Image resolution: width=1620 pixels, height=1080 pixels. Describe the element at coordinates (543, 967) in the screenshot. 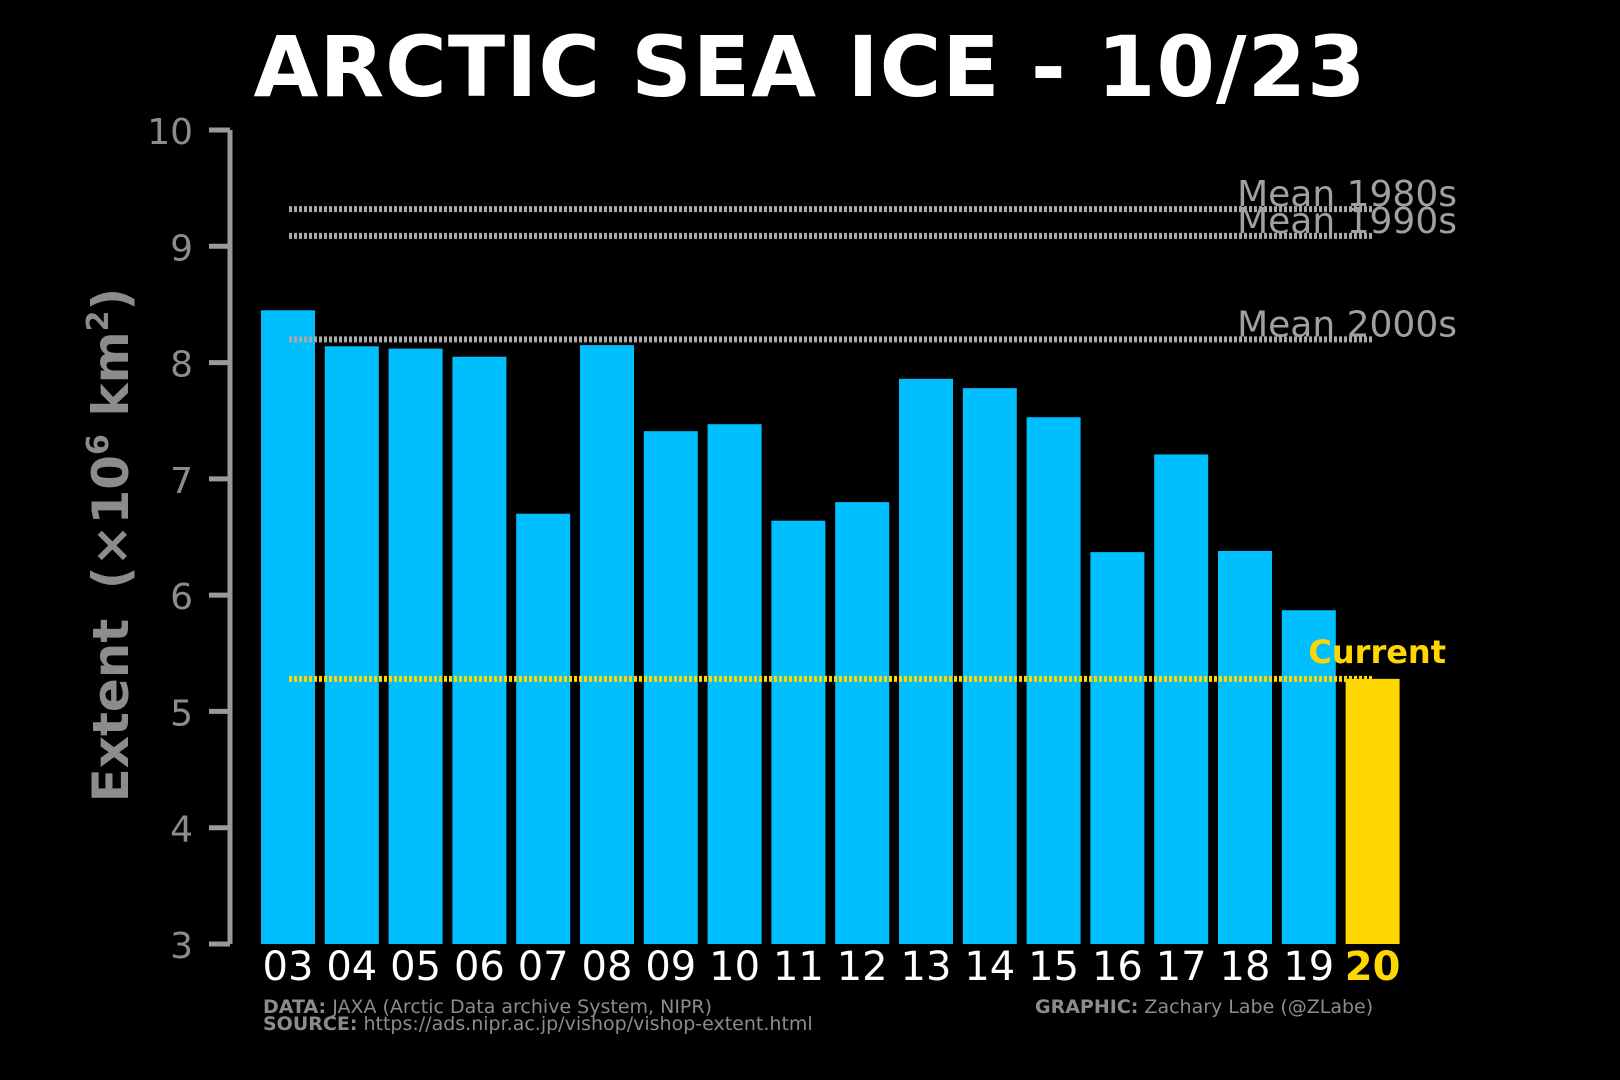

I see `x-tick-label: 07` at that location.